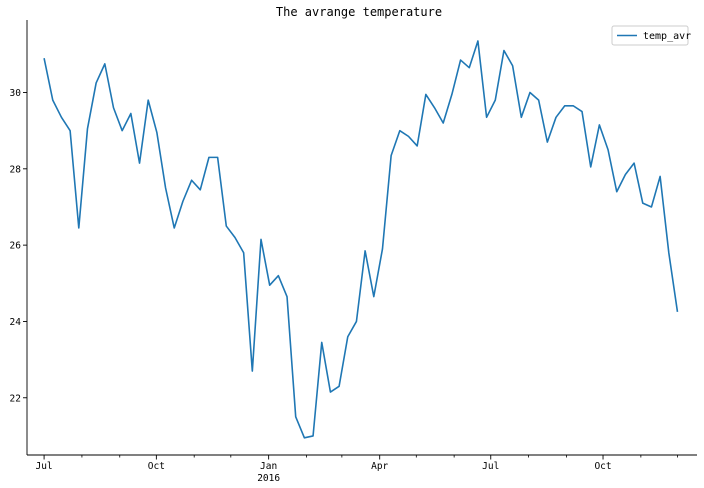 The image size is (704, 488). What do you see at coordinates (268, 466) in the screenshot?
I see `x-tick-label: Jan` at bounding box center [268, 466].